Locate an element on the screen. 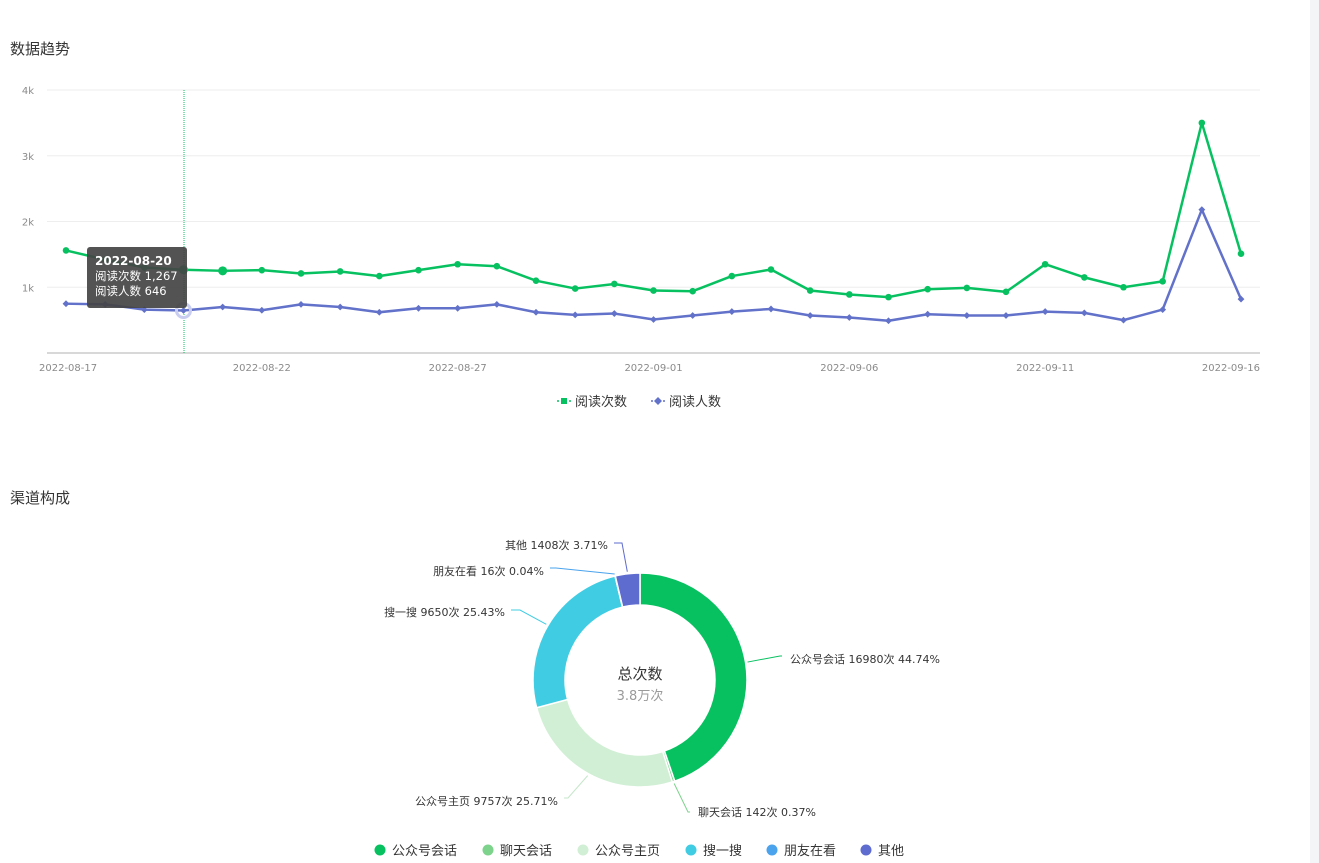 The width and height of the screenshot is (1319, 863). pie-legend-label: 搜一搜 is located at coordinates (722, 851).